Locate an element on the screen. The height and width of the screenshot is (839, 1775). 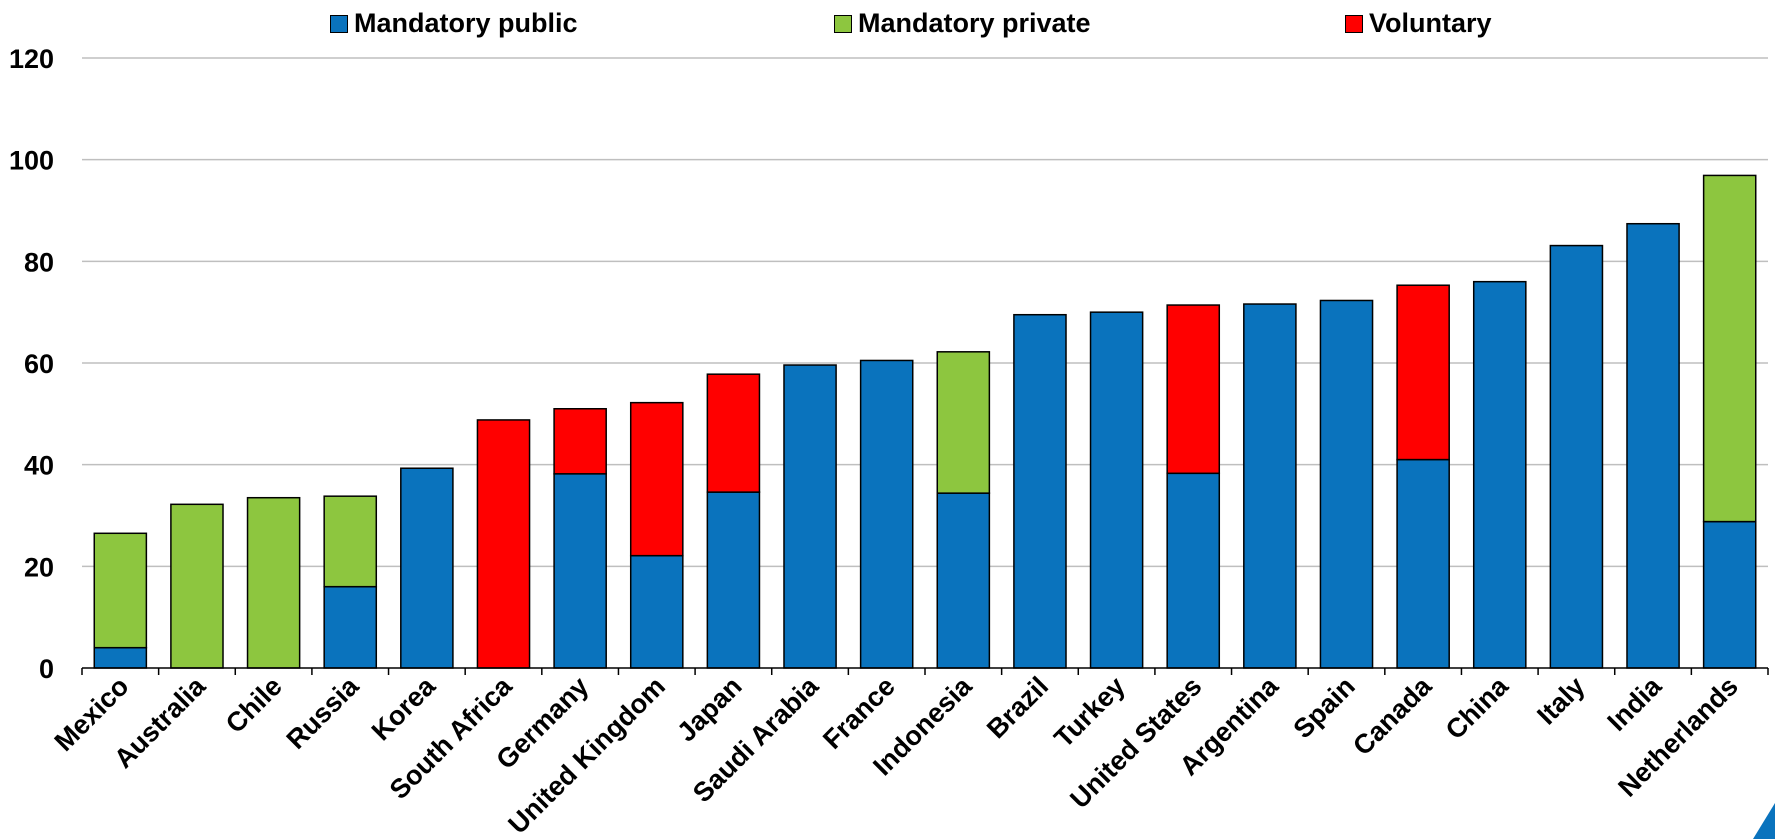
bar-germany-mandatory-public is located at coordinates (580, 571).